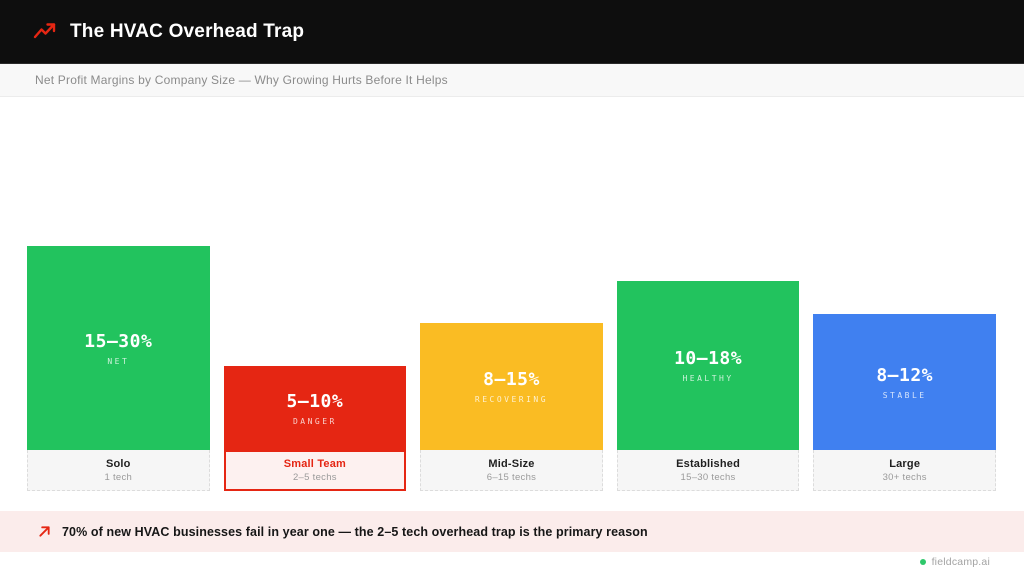  What do you see at coordinates (314, 421) in the screenshot?
I see `bar-status-label: DANGER` at bounding box center [314, 421].